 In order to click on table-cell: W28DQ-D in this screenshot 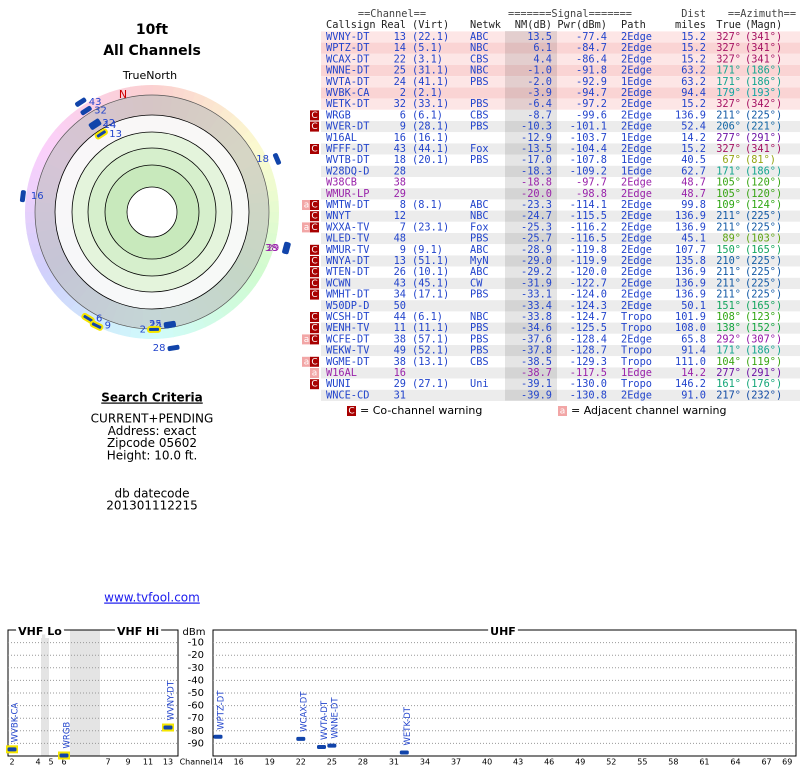, I will do `click(347, 171)`.